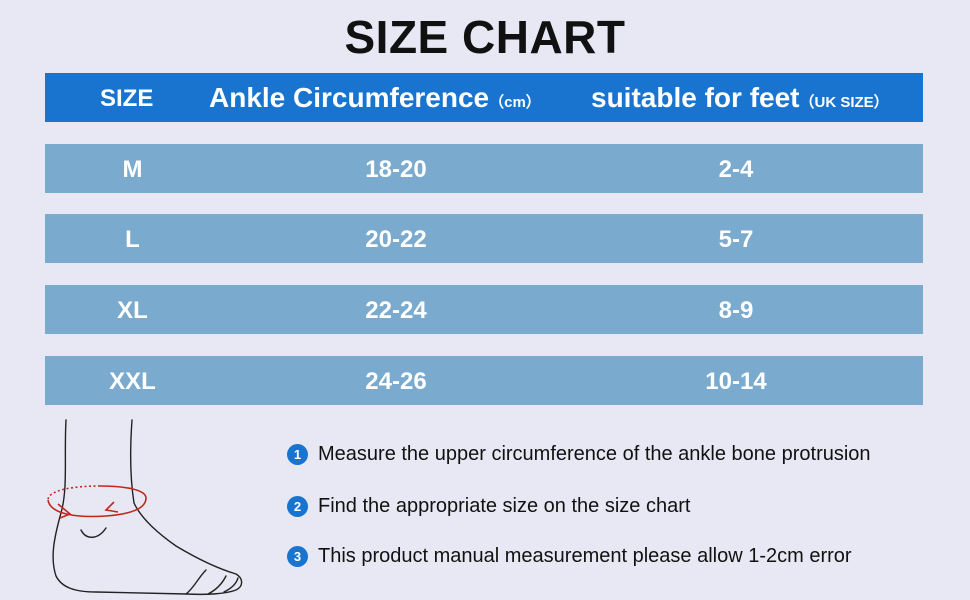 The image size is (970, 600). I want to click on header-ankle-label: Ankle Circumference, so click(349, 97).